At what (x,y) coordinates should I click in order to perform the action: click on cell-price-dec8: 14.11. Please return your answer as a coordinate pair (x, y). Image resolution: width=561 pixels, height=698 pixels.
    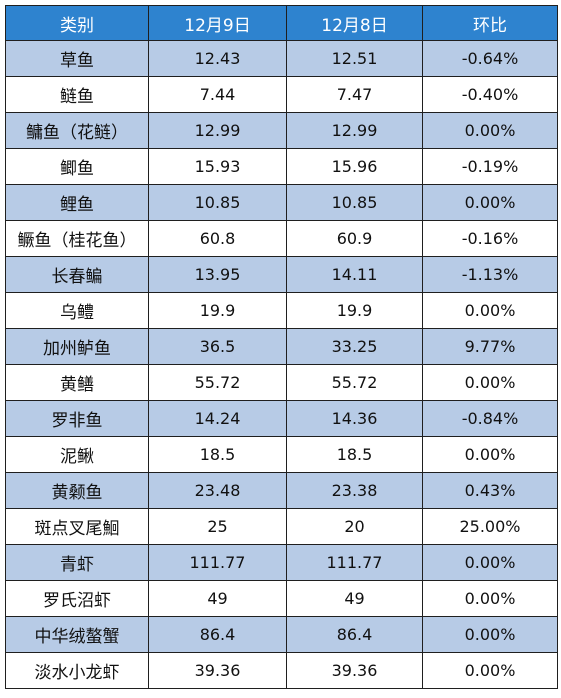
    Looking at the image, I should click on (354, 274).